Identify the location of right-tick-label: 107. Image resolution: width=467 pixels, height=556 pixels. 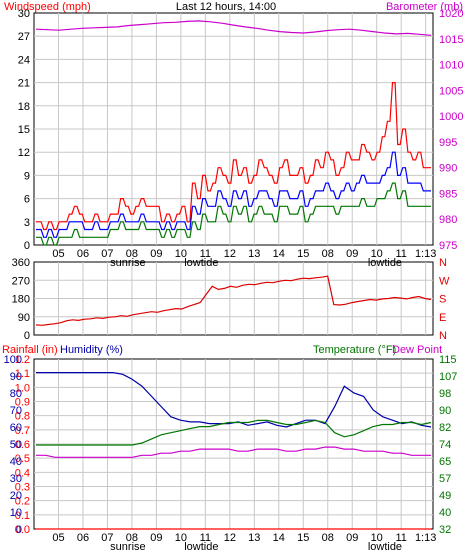
(448, 377).